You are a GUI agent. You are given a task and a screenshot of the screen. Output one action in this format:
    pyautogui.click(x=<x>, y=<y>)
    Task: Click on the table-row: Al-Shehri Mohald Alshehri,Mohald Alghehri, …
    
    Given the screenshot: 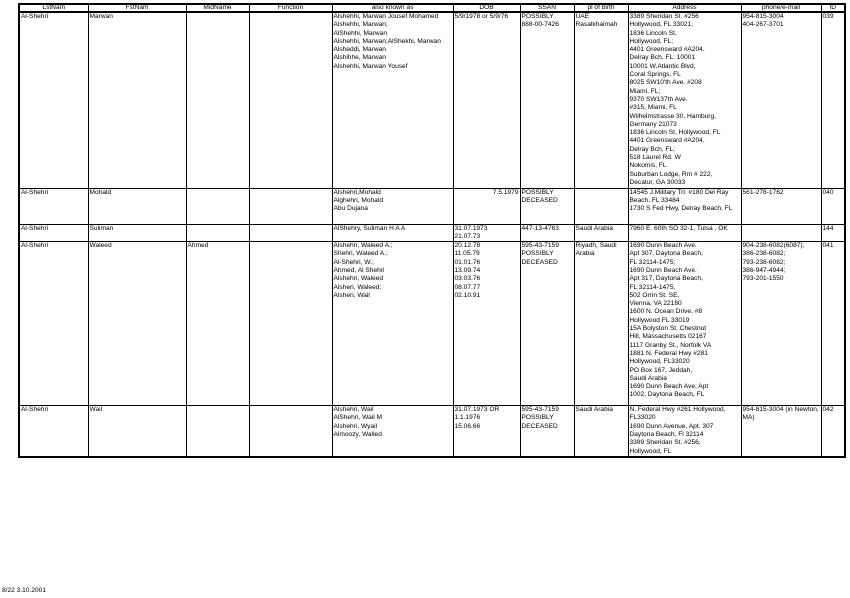 What is the action you would take?
    pyautogui.click(x=432, y=206)
    